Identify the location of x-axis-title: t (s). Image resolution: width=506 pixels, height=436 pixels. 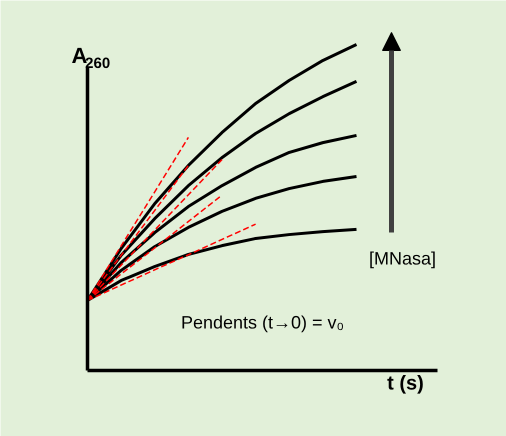
(405, 383).